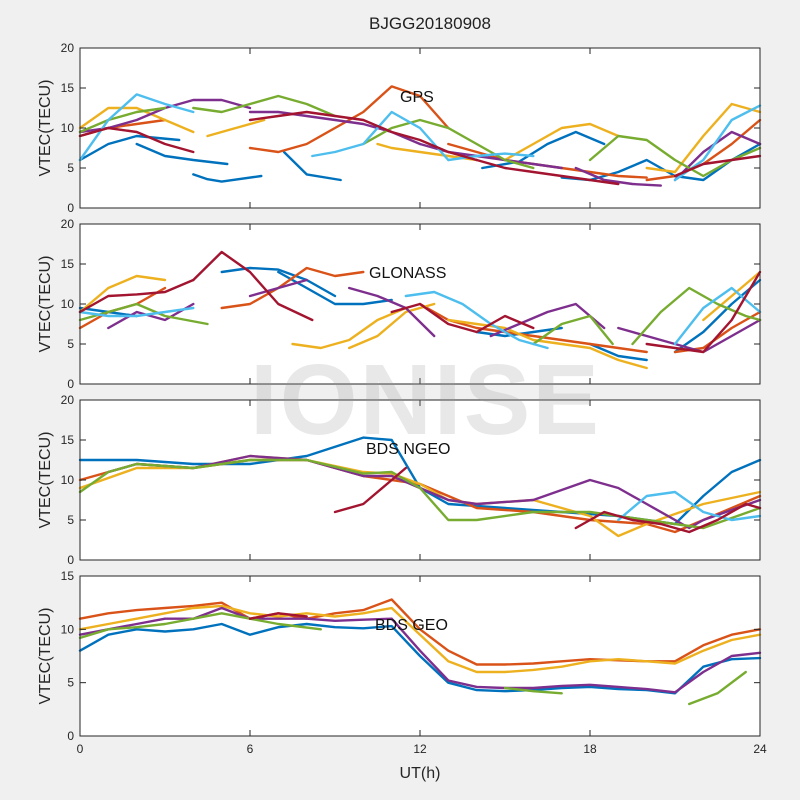  Describe the element at coordinates (250, 749) in the screenshot. I see `x-tick-label: 6` at that location.